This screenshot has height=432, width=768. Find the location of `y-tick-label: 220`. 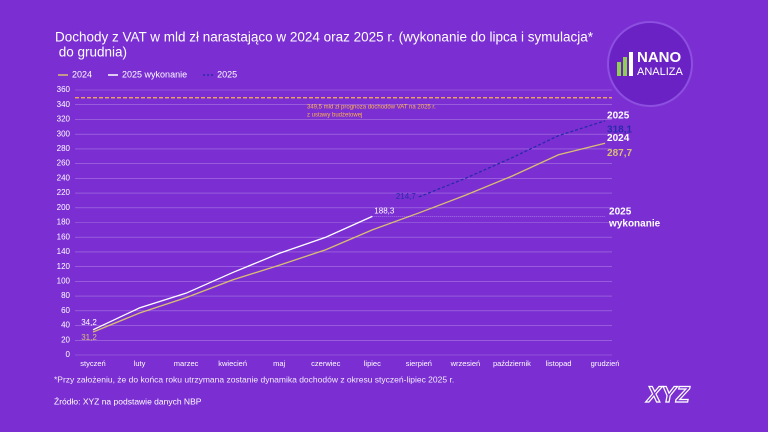

y-tick-label: 220 is located at coordinates (64, 192).